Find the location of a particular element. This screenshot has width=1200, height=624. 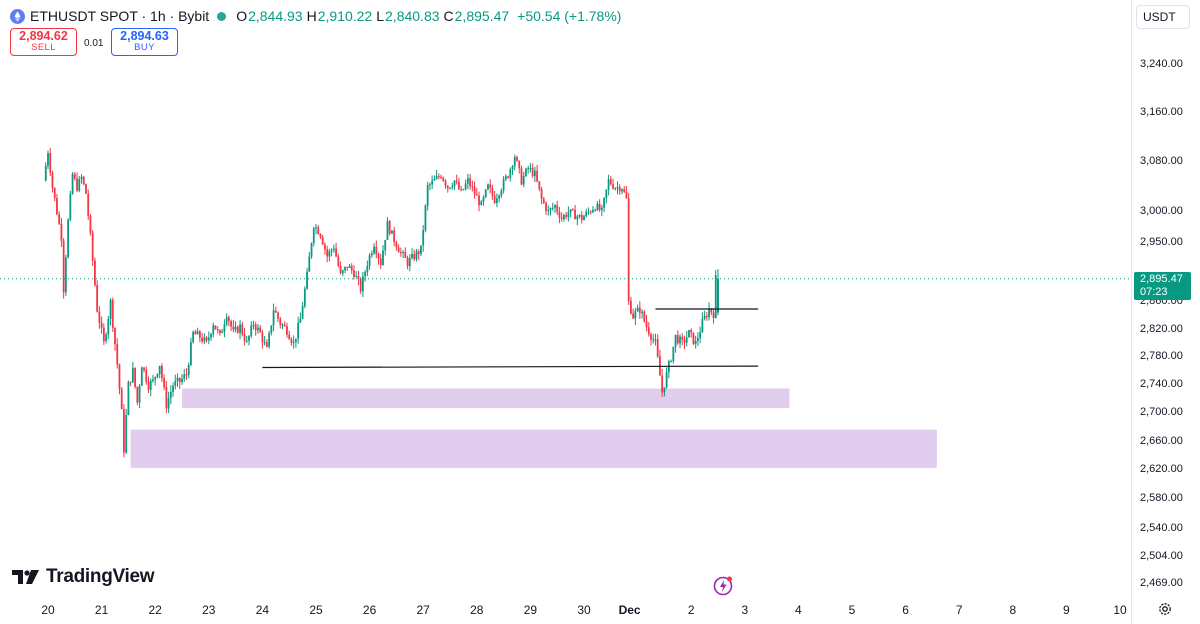

buy-button: 2,894.63 BUY is located at coordinates (144, 42).